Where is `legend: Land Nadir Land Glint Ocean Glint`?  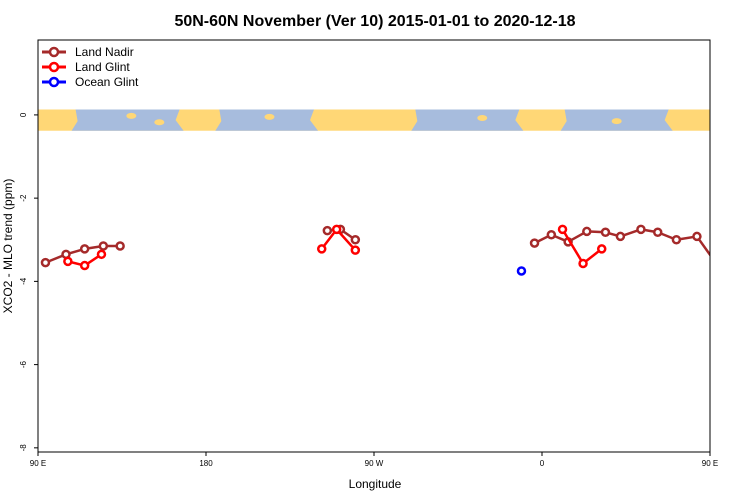 legend: Land Nadir Land Glint Ocean Glint is located at coordinates (90, 67).